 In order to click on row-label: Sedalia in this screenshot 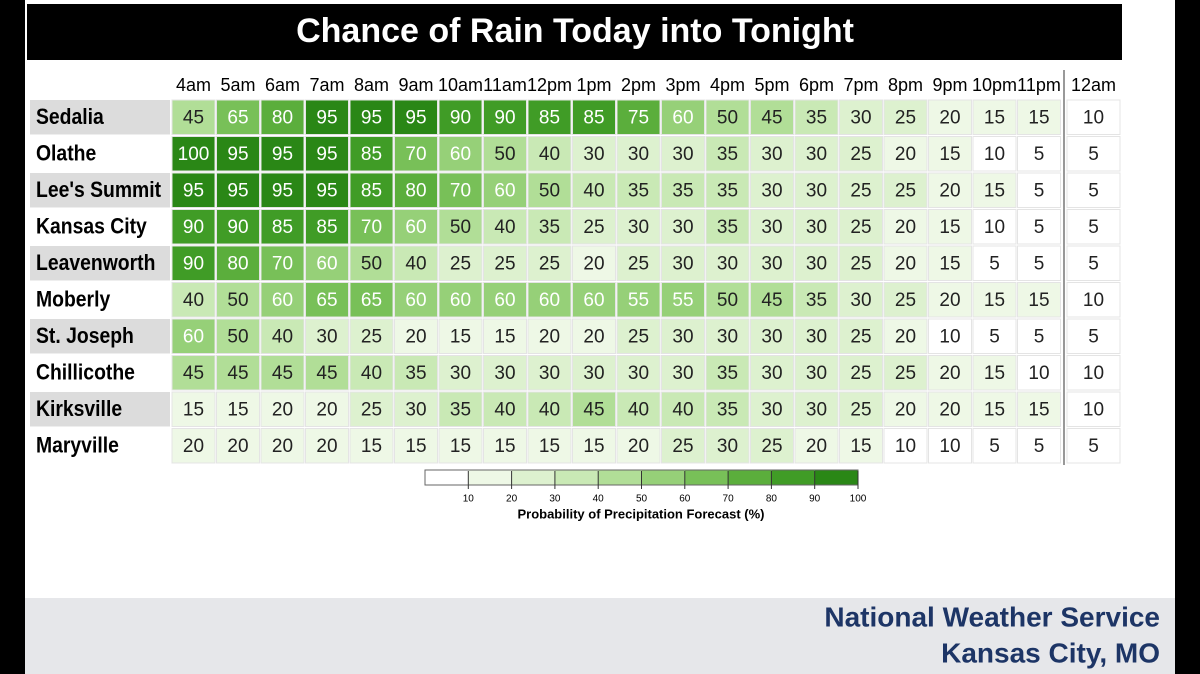, I will do `click(70, 117)`.